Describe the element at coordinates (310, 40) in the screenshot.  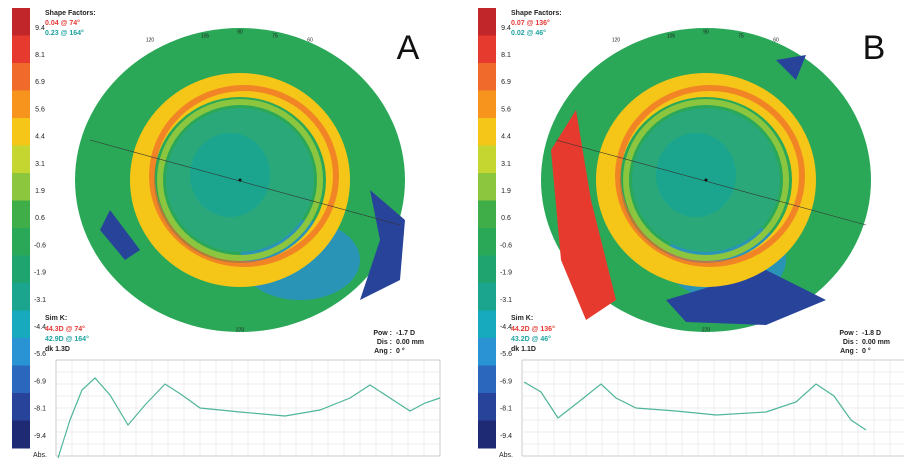
I see `angle-label: 60` at that location.